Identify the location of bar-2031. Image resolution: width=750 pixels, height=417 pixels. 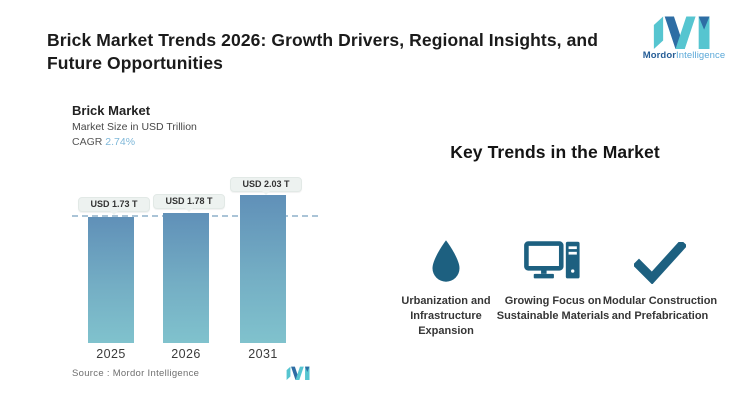
(263, 269).